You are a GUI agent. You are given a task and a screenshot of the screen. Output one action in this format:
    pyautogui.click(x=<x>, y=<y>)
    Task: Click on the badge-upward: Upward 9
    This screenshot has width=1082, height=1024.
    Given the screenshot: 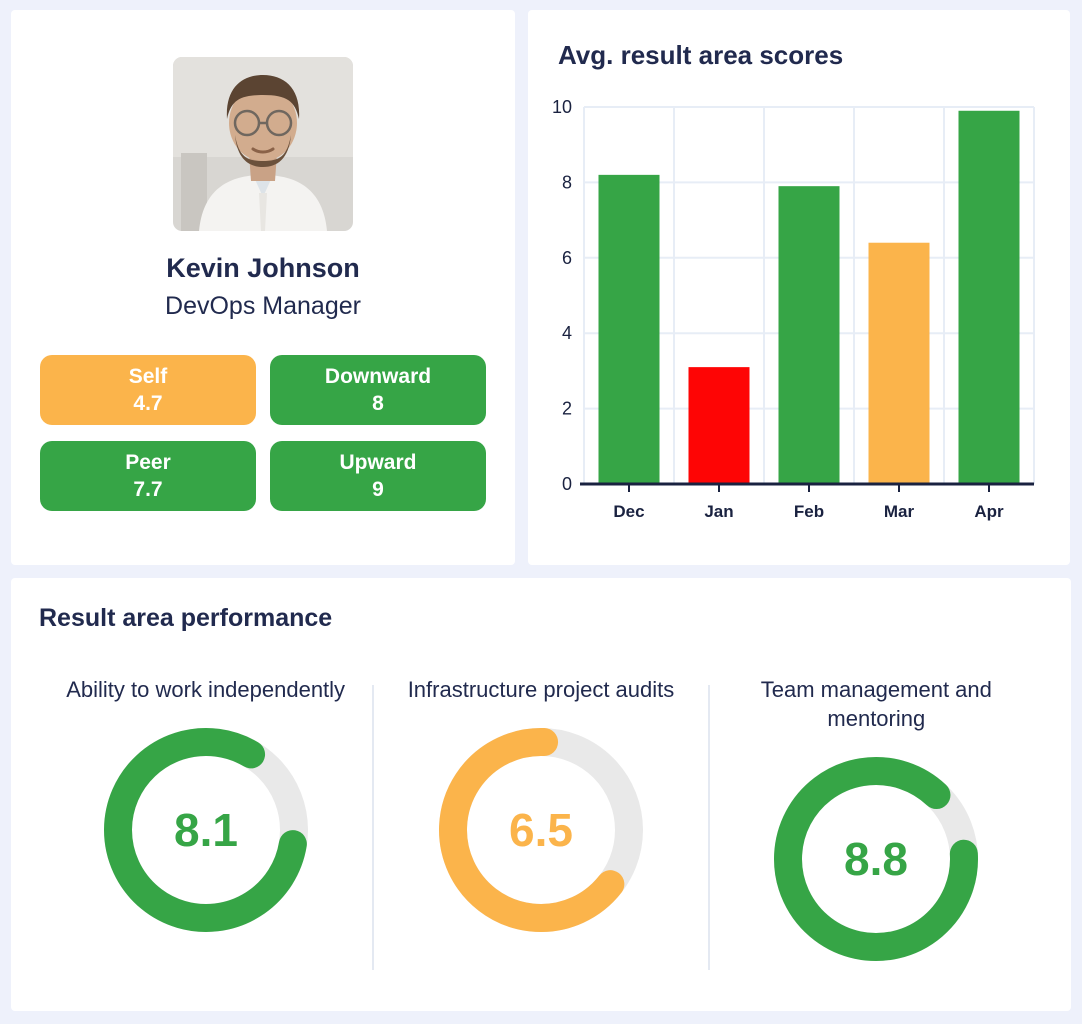 What is the action you would take?
    pyautogui.click(x=378, y=476)
    